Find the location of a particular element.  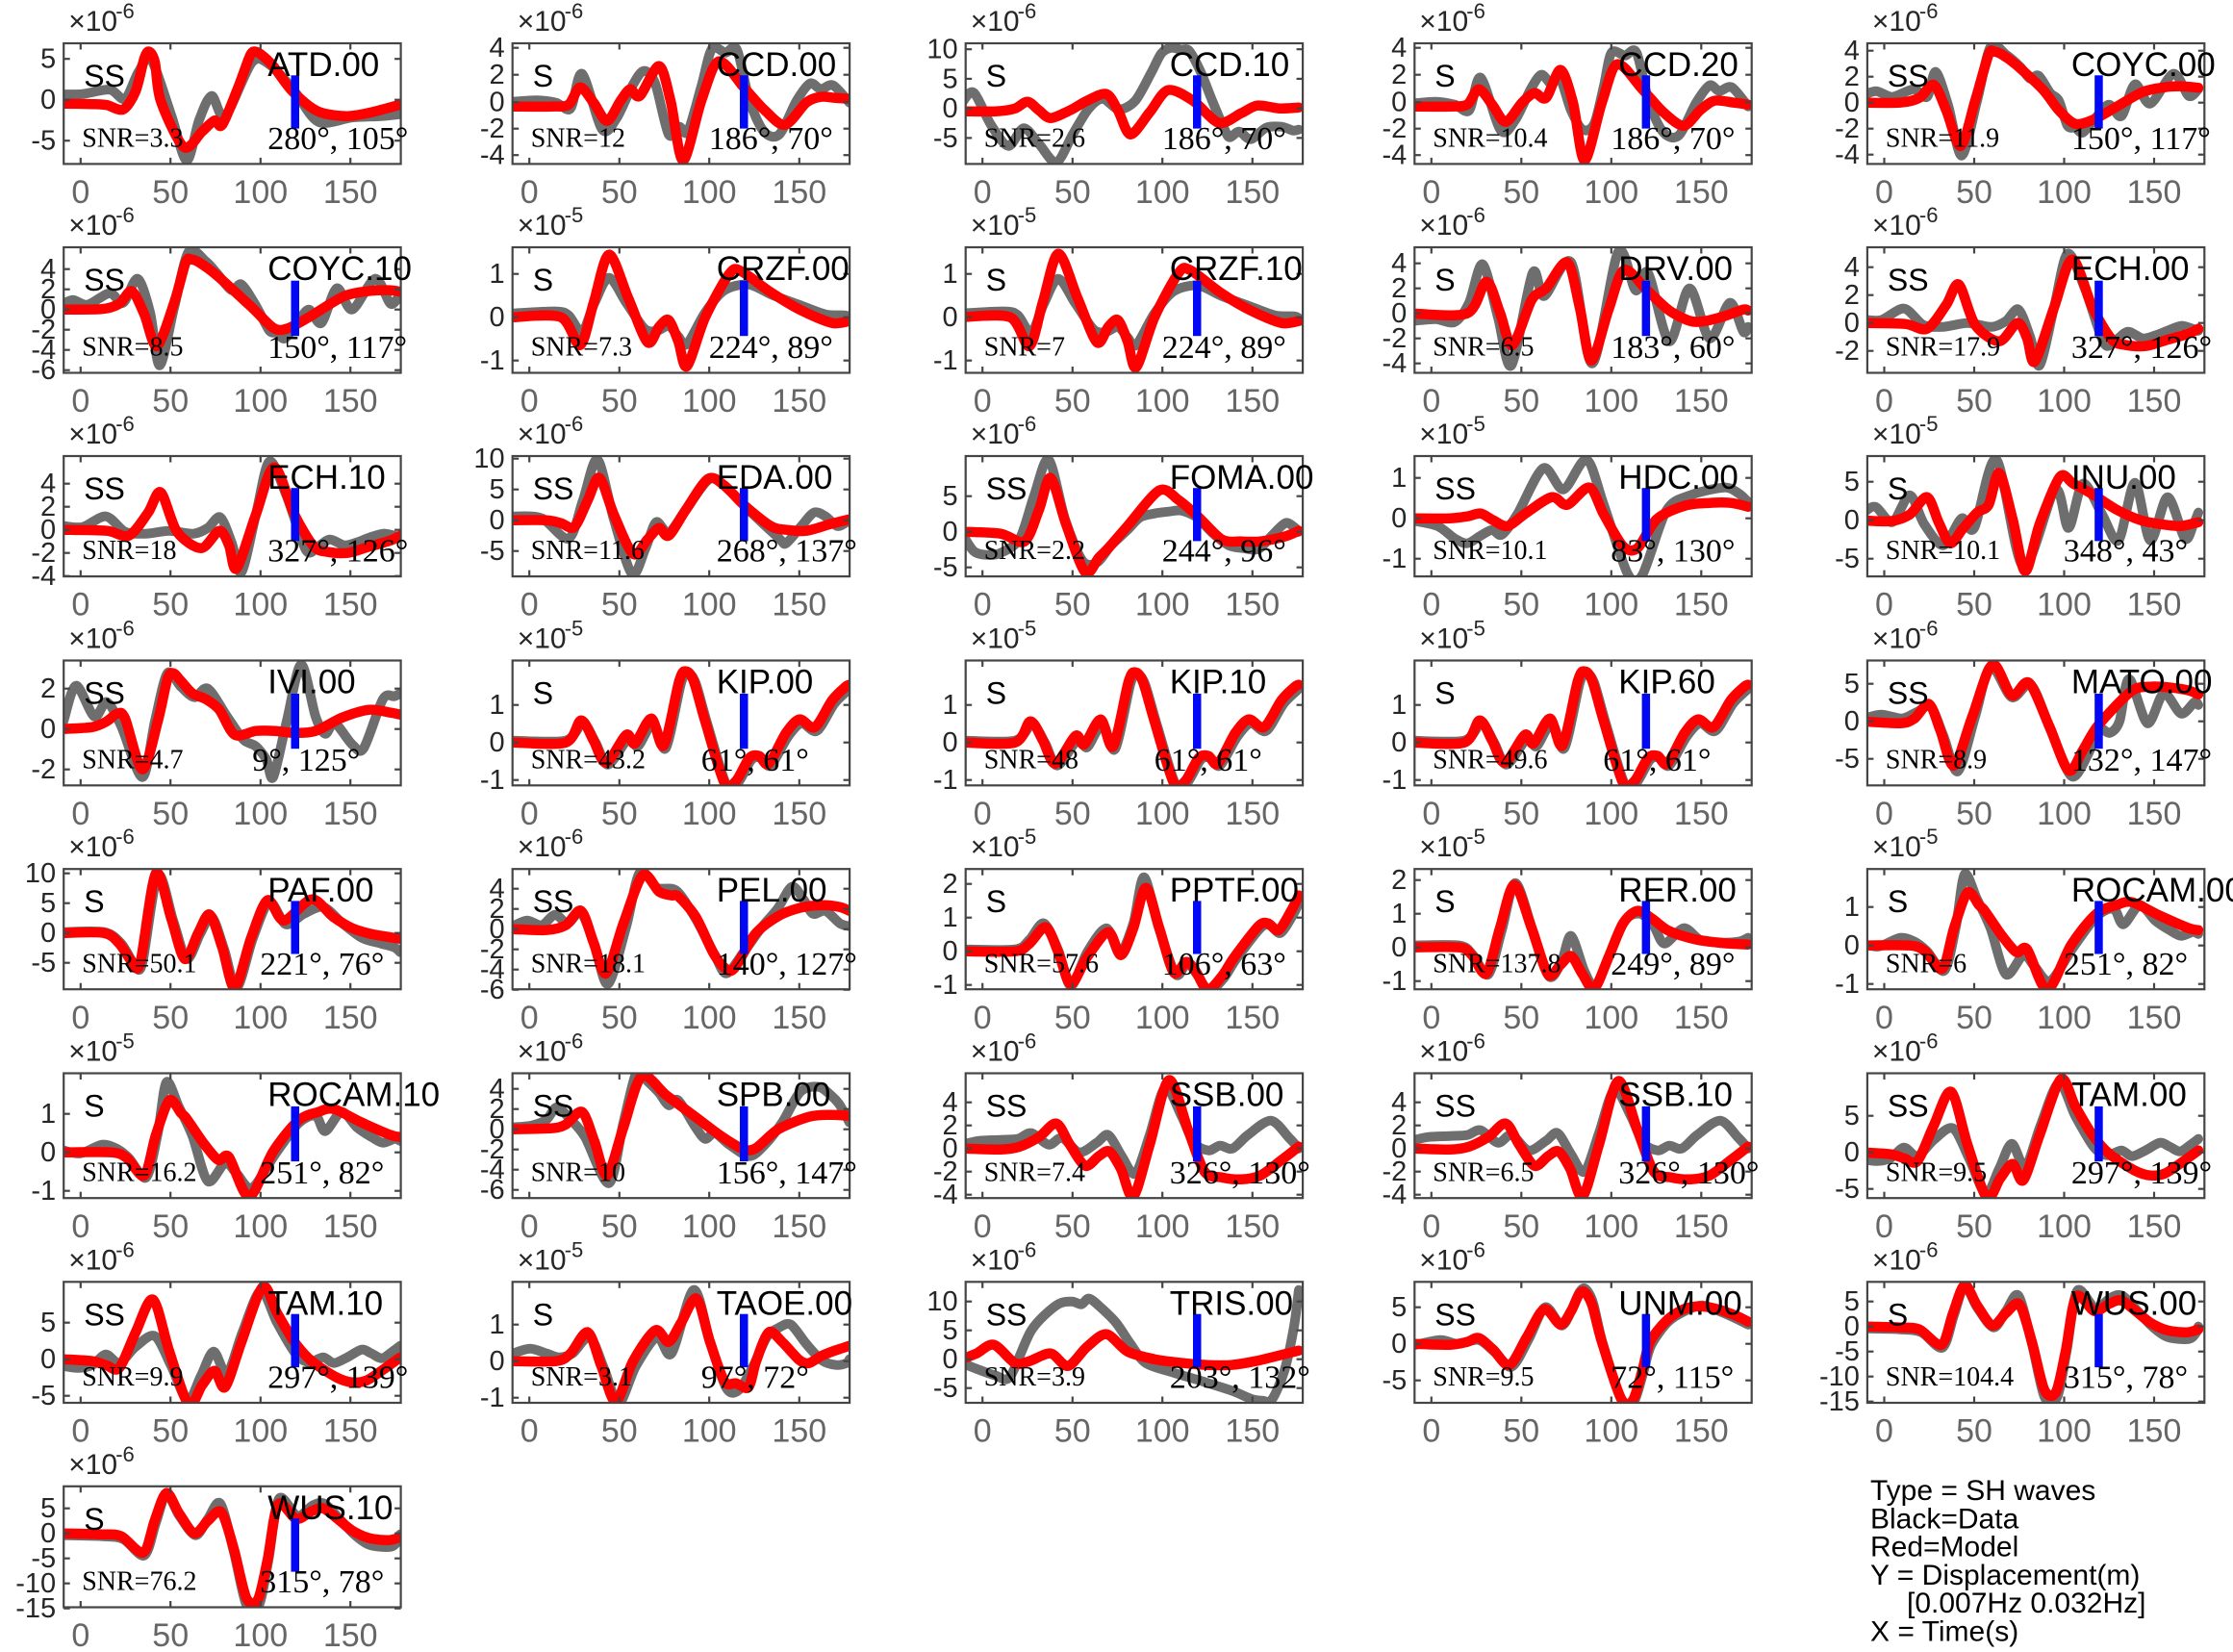

svg-text: 156°, 147° is located at coordinates (787, 1173).